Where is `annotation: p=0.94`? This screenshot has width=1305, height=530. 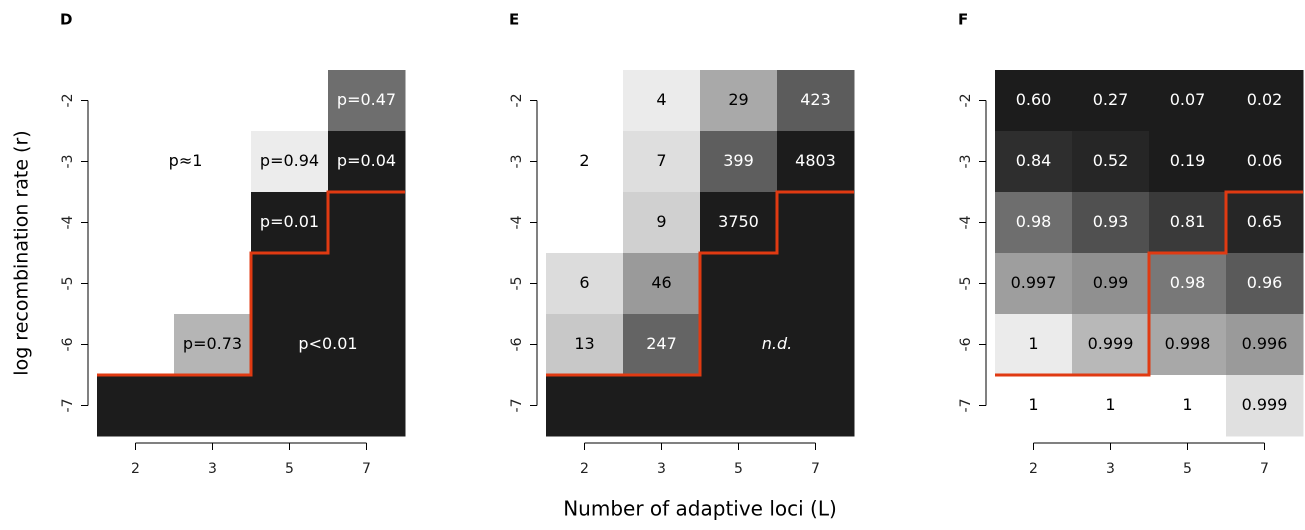 annotation: p=0.94 is located at coordinates (289, 160).